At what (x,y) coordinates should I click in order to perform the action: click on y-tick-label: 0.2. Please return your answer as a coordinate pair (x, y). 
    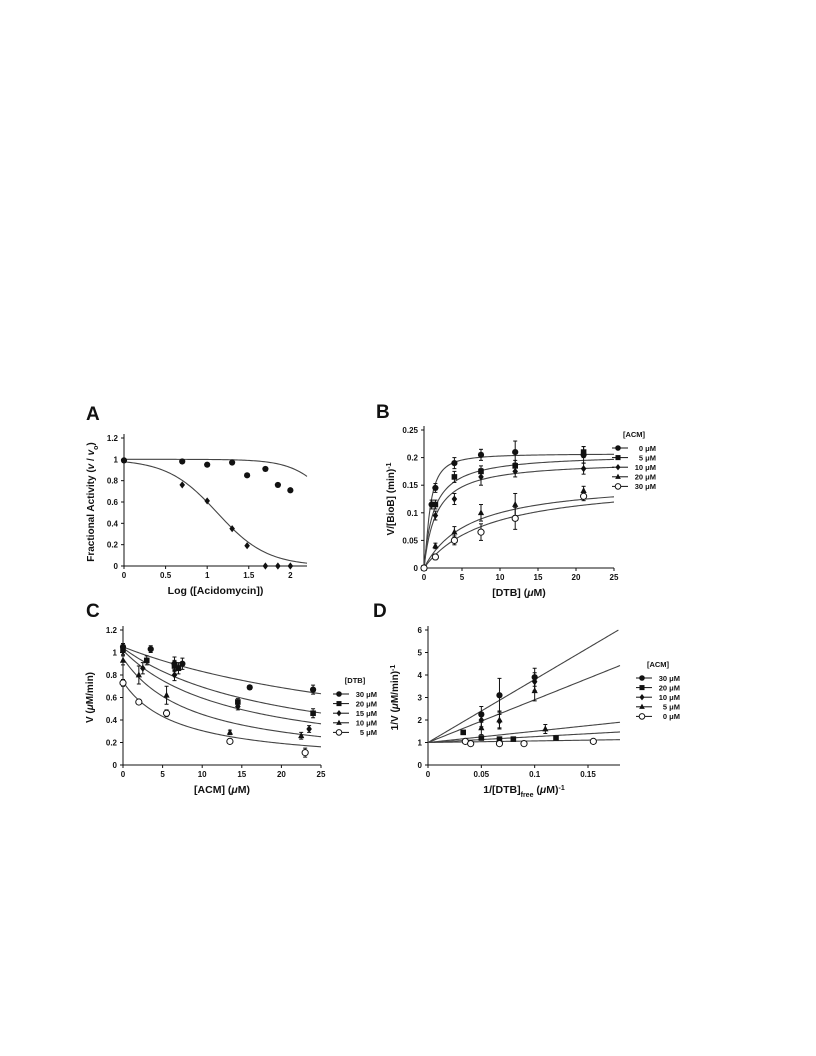
    Looking at the image, I should click on (113, 545).